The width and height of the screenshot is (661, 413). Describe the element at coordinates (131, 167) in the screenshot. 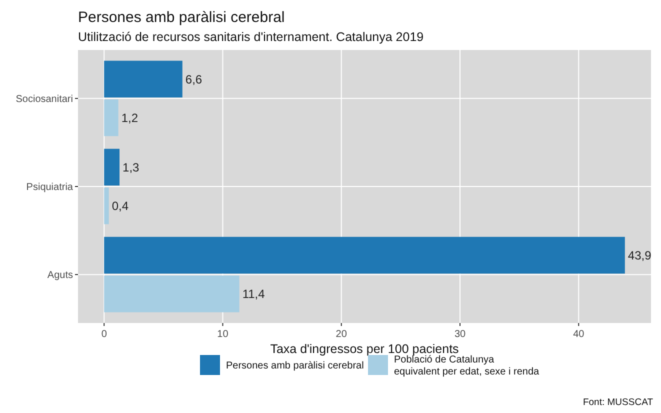

I see `data-label: 1,3` at that location.